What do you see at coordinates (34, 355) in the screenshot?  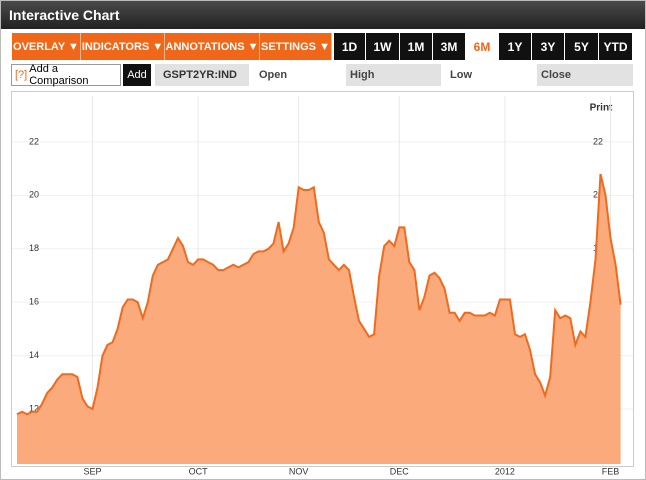 I see `y-tick-label: 14` at bounding box center [34, 355].